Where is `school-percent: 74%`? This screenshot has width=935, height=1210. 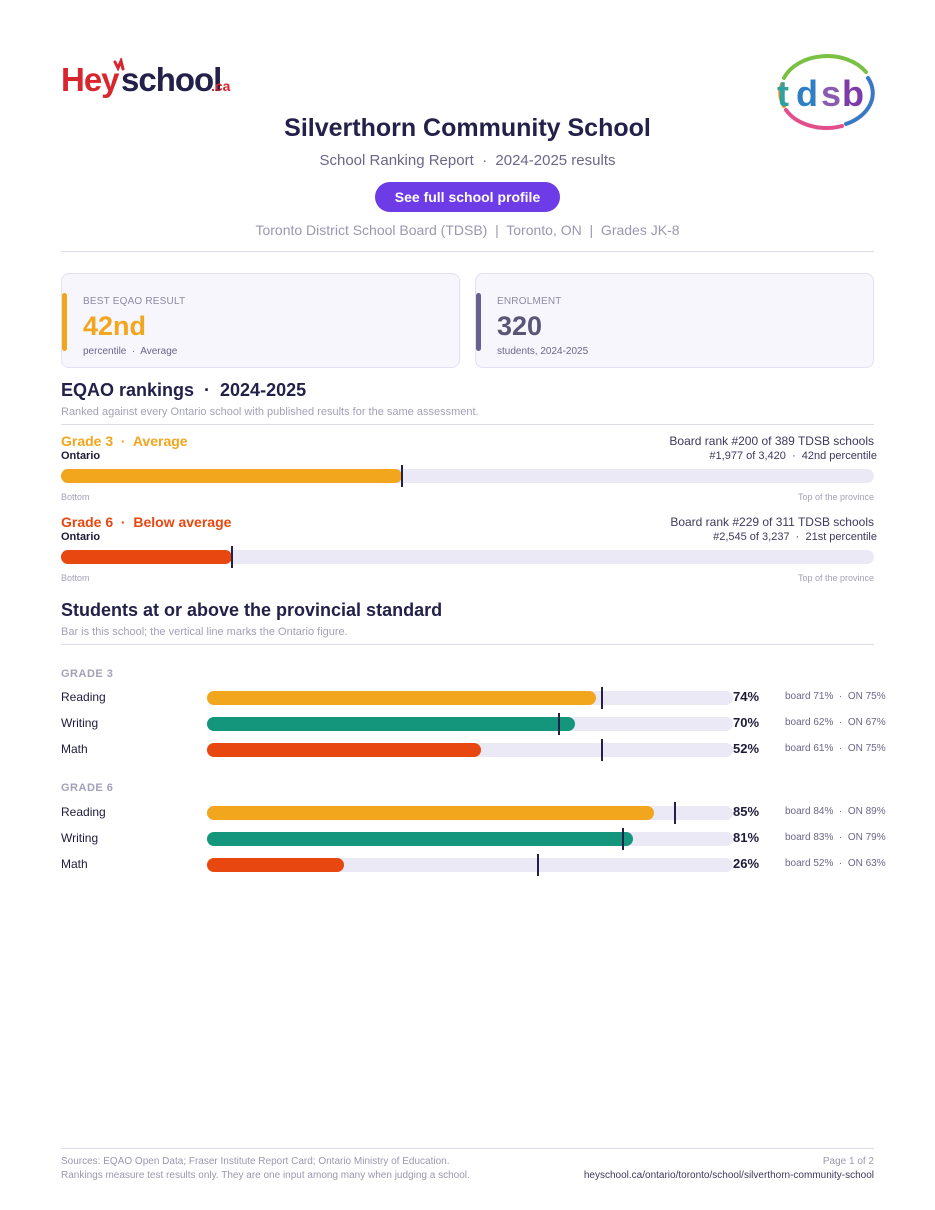 school-percent: 74% is located at coordinates (746, 696).